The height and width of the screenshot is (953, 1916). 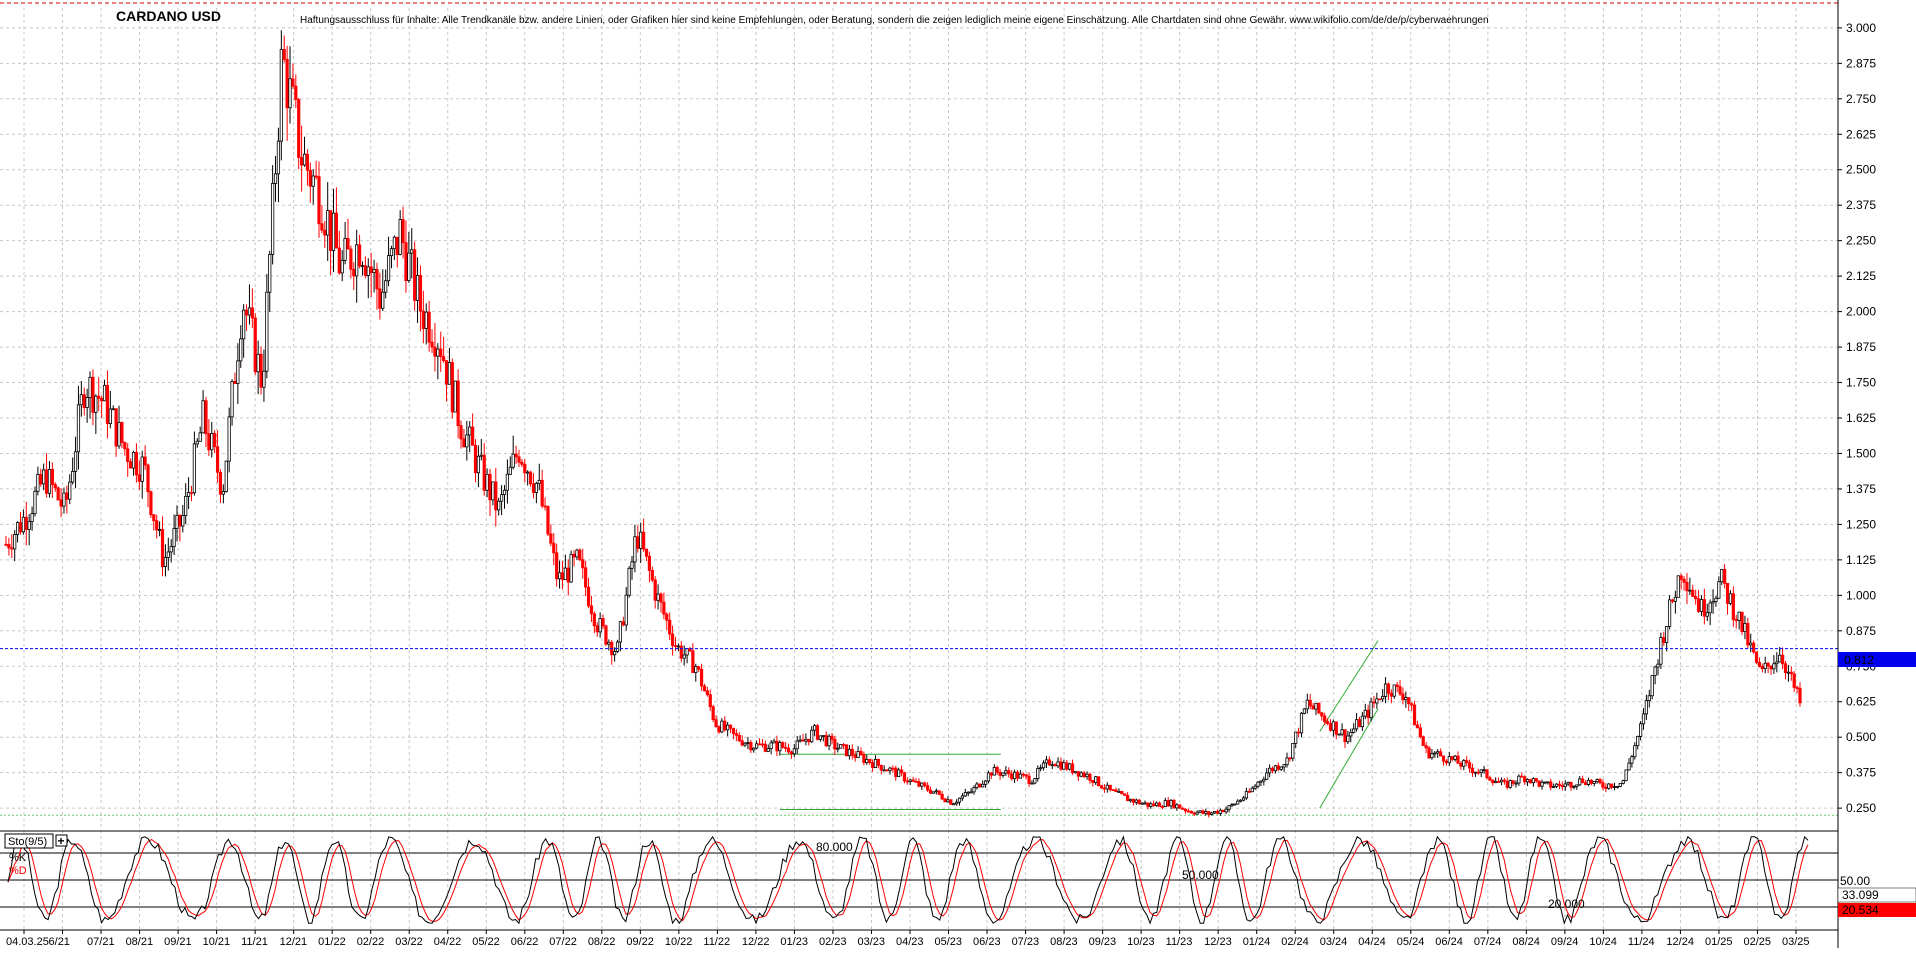 I want to click on channel-line, so click(x=1349, y=686).